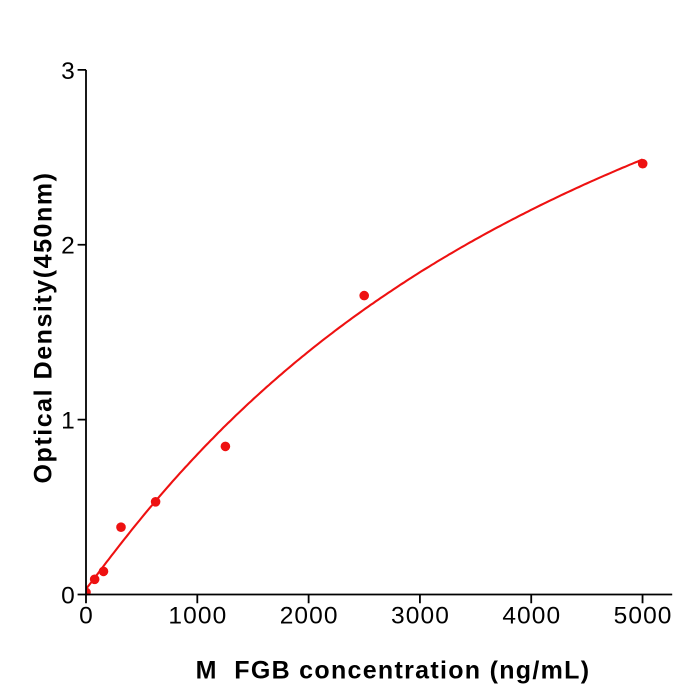  Describe the element at coordinates (68, 421) in the screenshot. I see `svg-text: 1` at that location.